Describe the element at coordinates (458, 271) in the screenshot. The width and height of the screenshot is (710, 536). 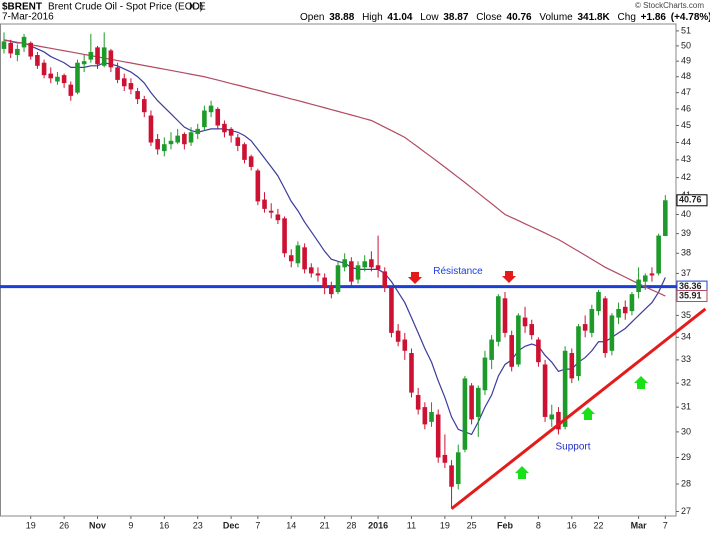
I see `resistance-label: Résistance` at that location.